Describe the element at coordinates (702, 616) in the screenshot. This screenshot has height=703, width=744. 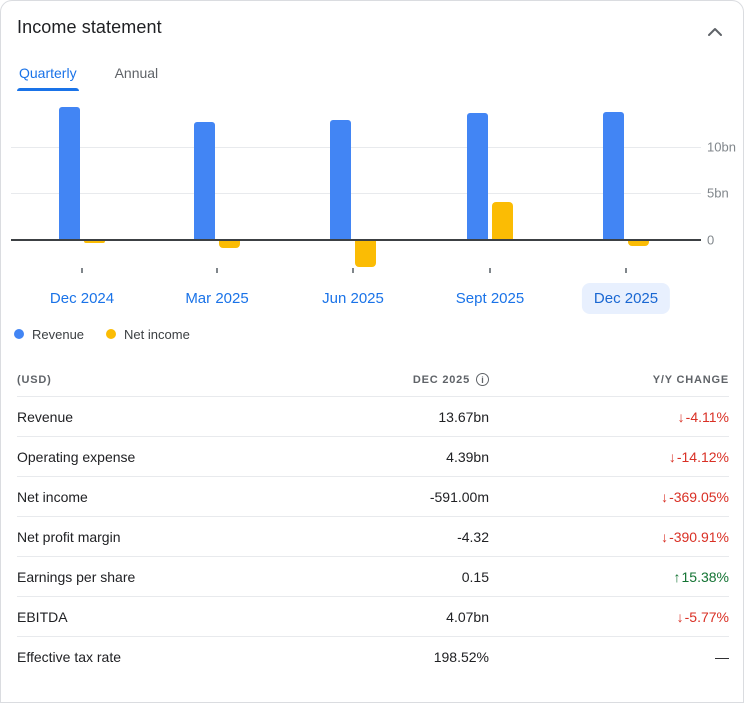
I see `row-yy-change: ↓-5.77%` at that location.